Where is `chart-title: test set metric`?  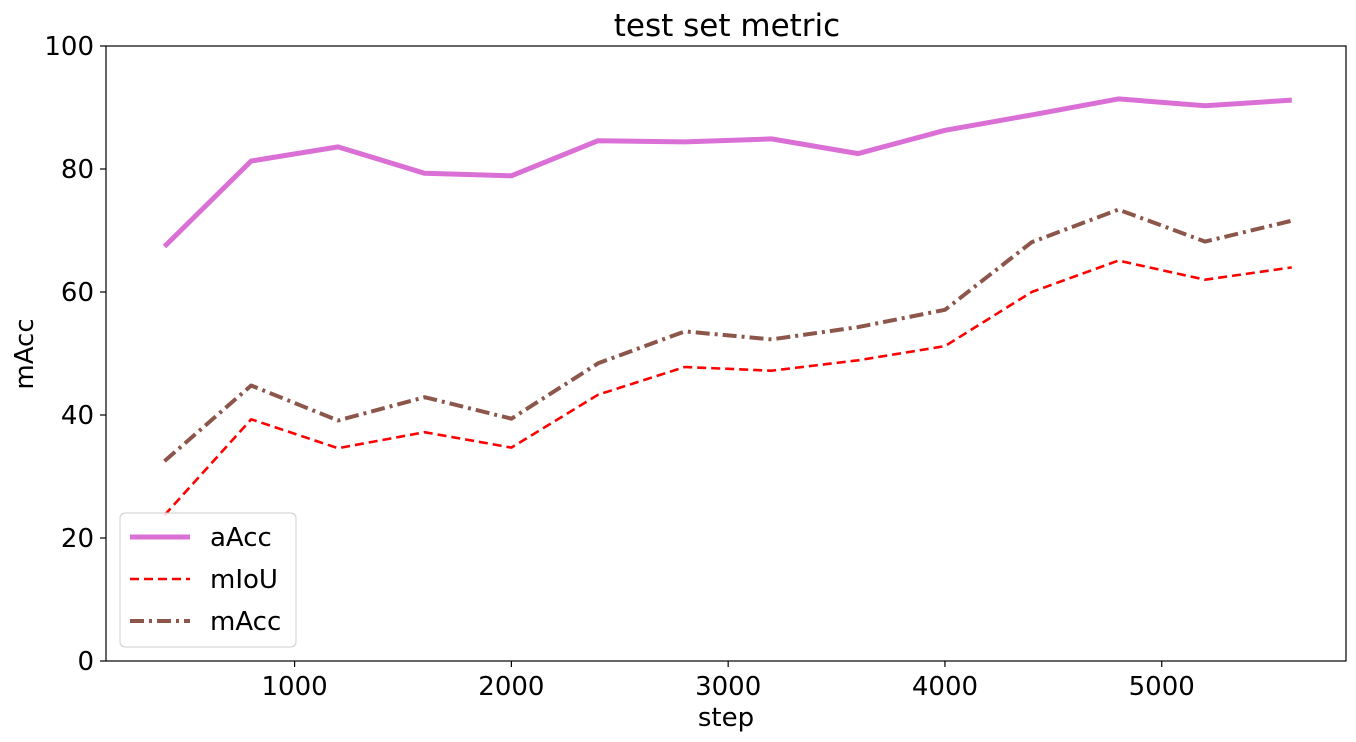
chart-title: test set metric is located at coordinates (727, 26).